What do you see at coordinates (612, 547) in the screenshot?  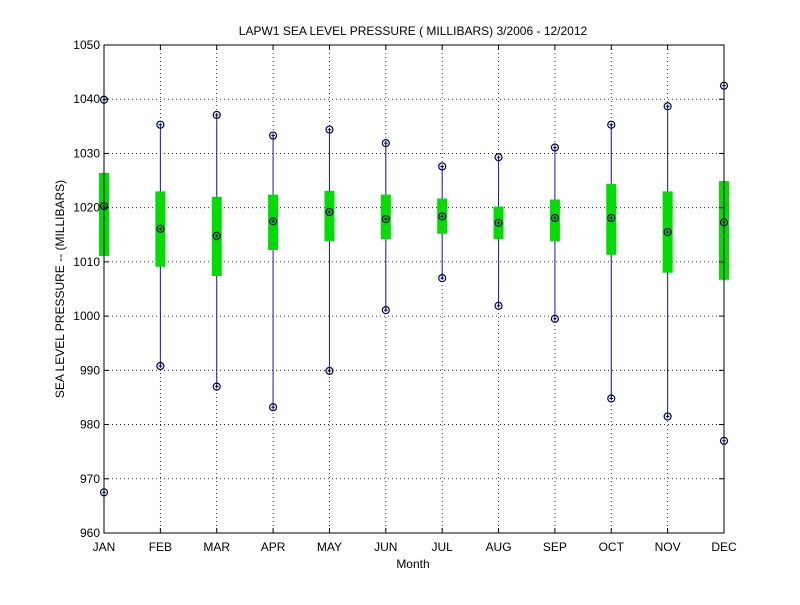 I see `x-tick-label: OCT` at bounding box center [612, 547].